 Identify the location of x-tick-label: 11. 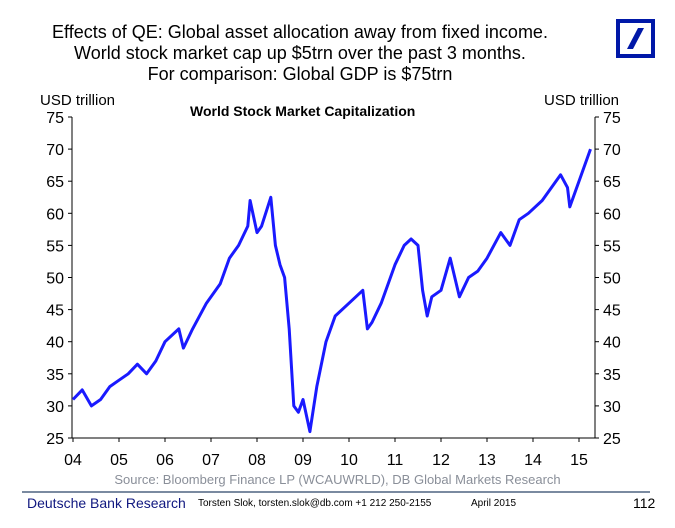
(395, 460).